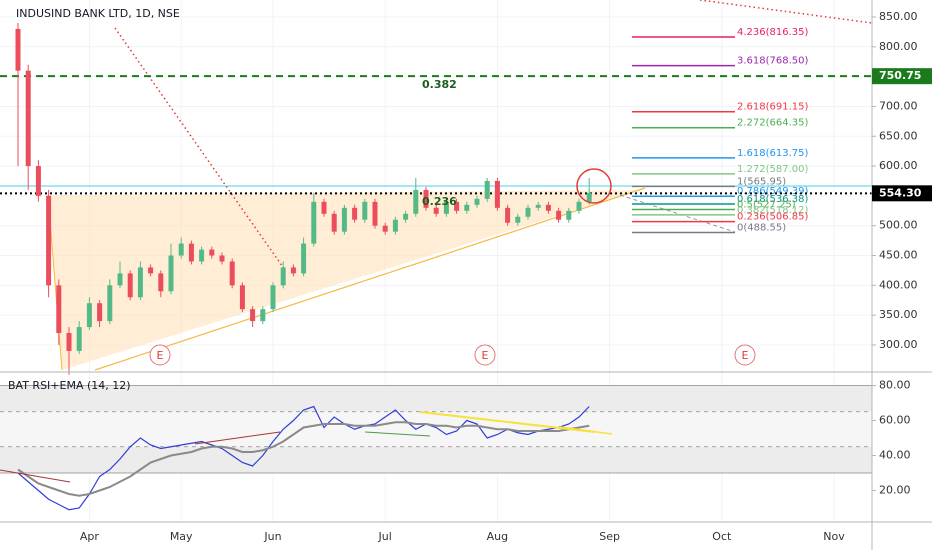 This screenshot has width=932, height=550. Describe the element at coordinates (773, 191) in the screenshot. I see `fib-label: 0.786(549.39)` at that location.